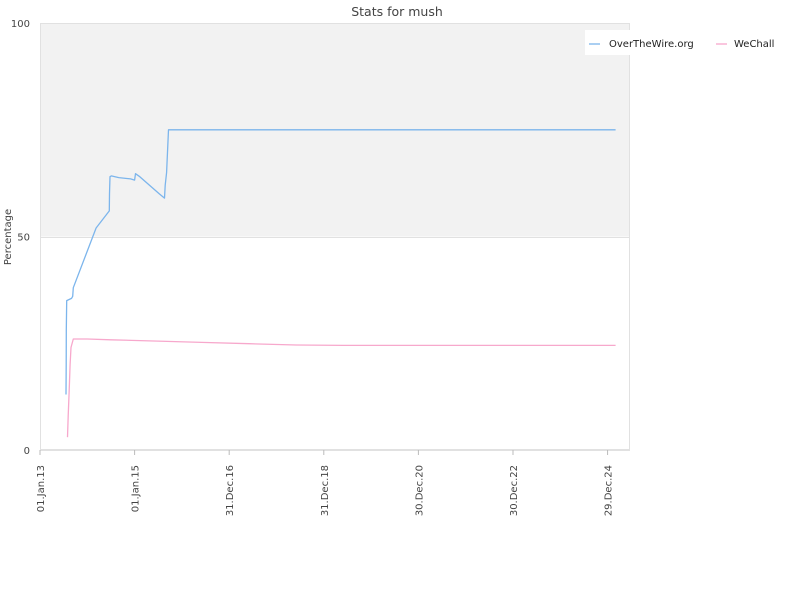 This screenshot has height=600, width=800. I want to click on series-line-wechall, so click(341, 388).